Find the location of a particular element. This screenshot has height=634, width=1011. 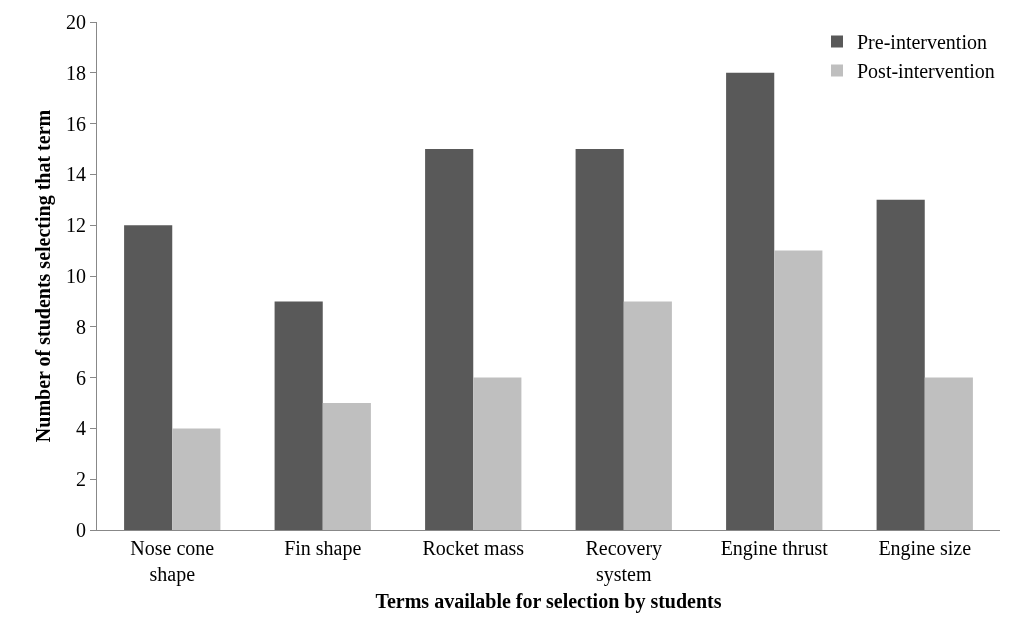

y-tick-label: 8 is located at coordinates (81, 326).